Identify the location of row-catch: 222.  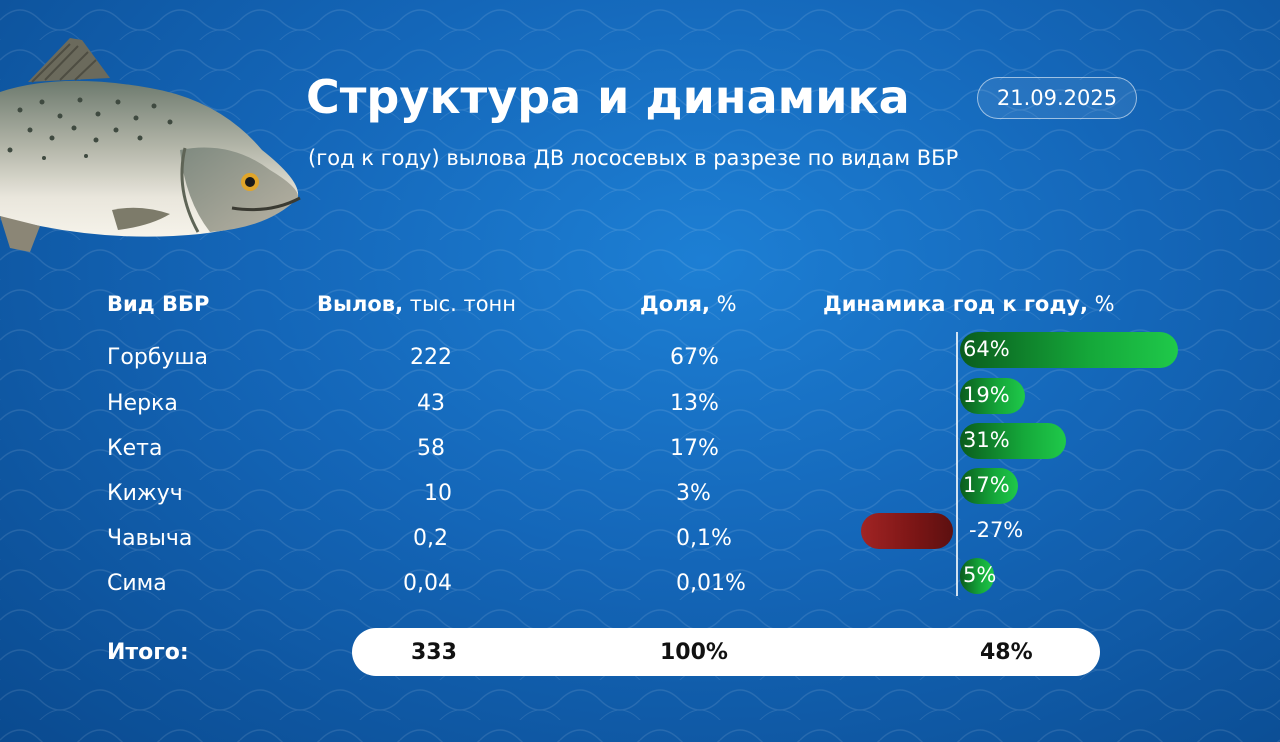
(431, 357).